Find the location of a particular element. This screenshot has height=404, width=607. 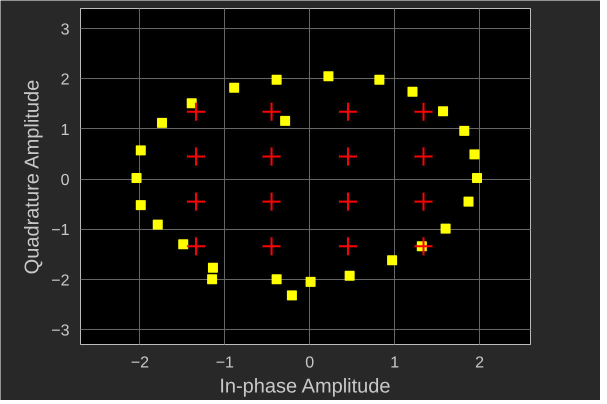

x-tick-label: 1 is located at coordinates (395, 363).